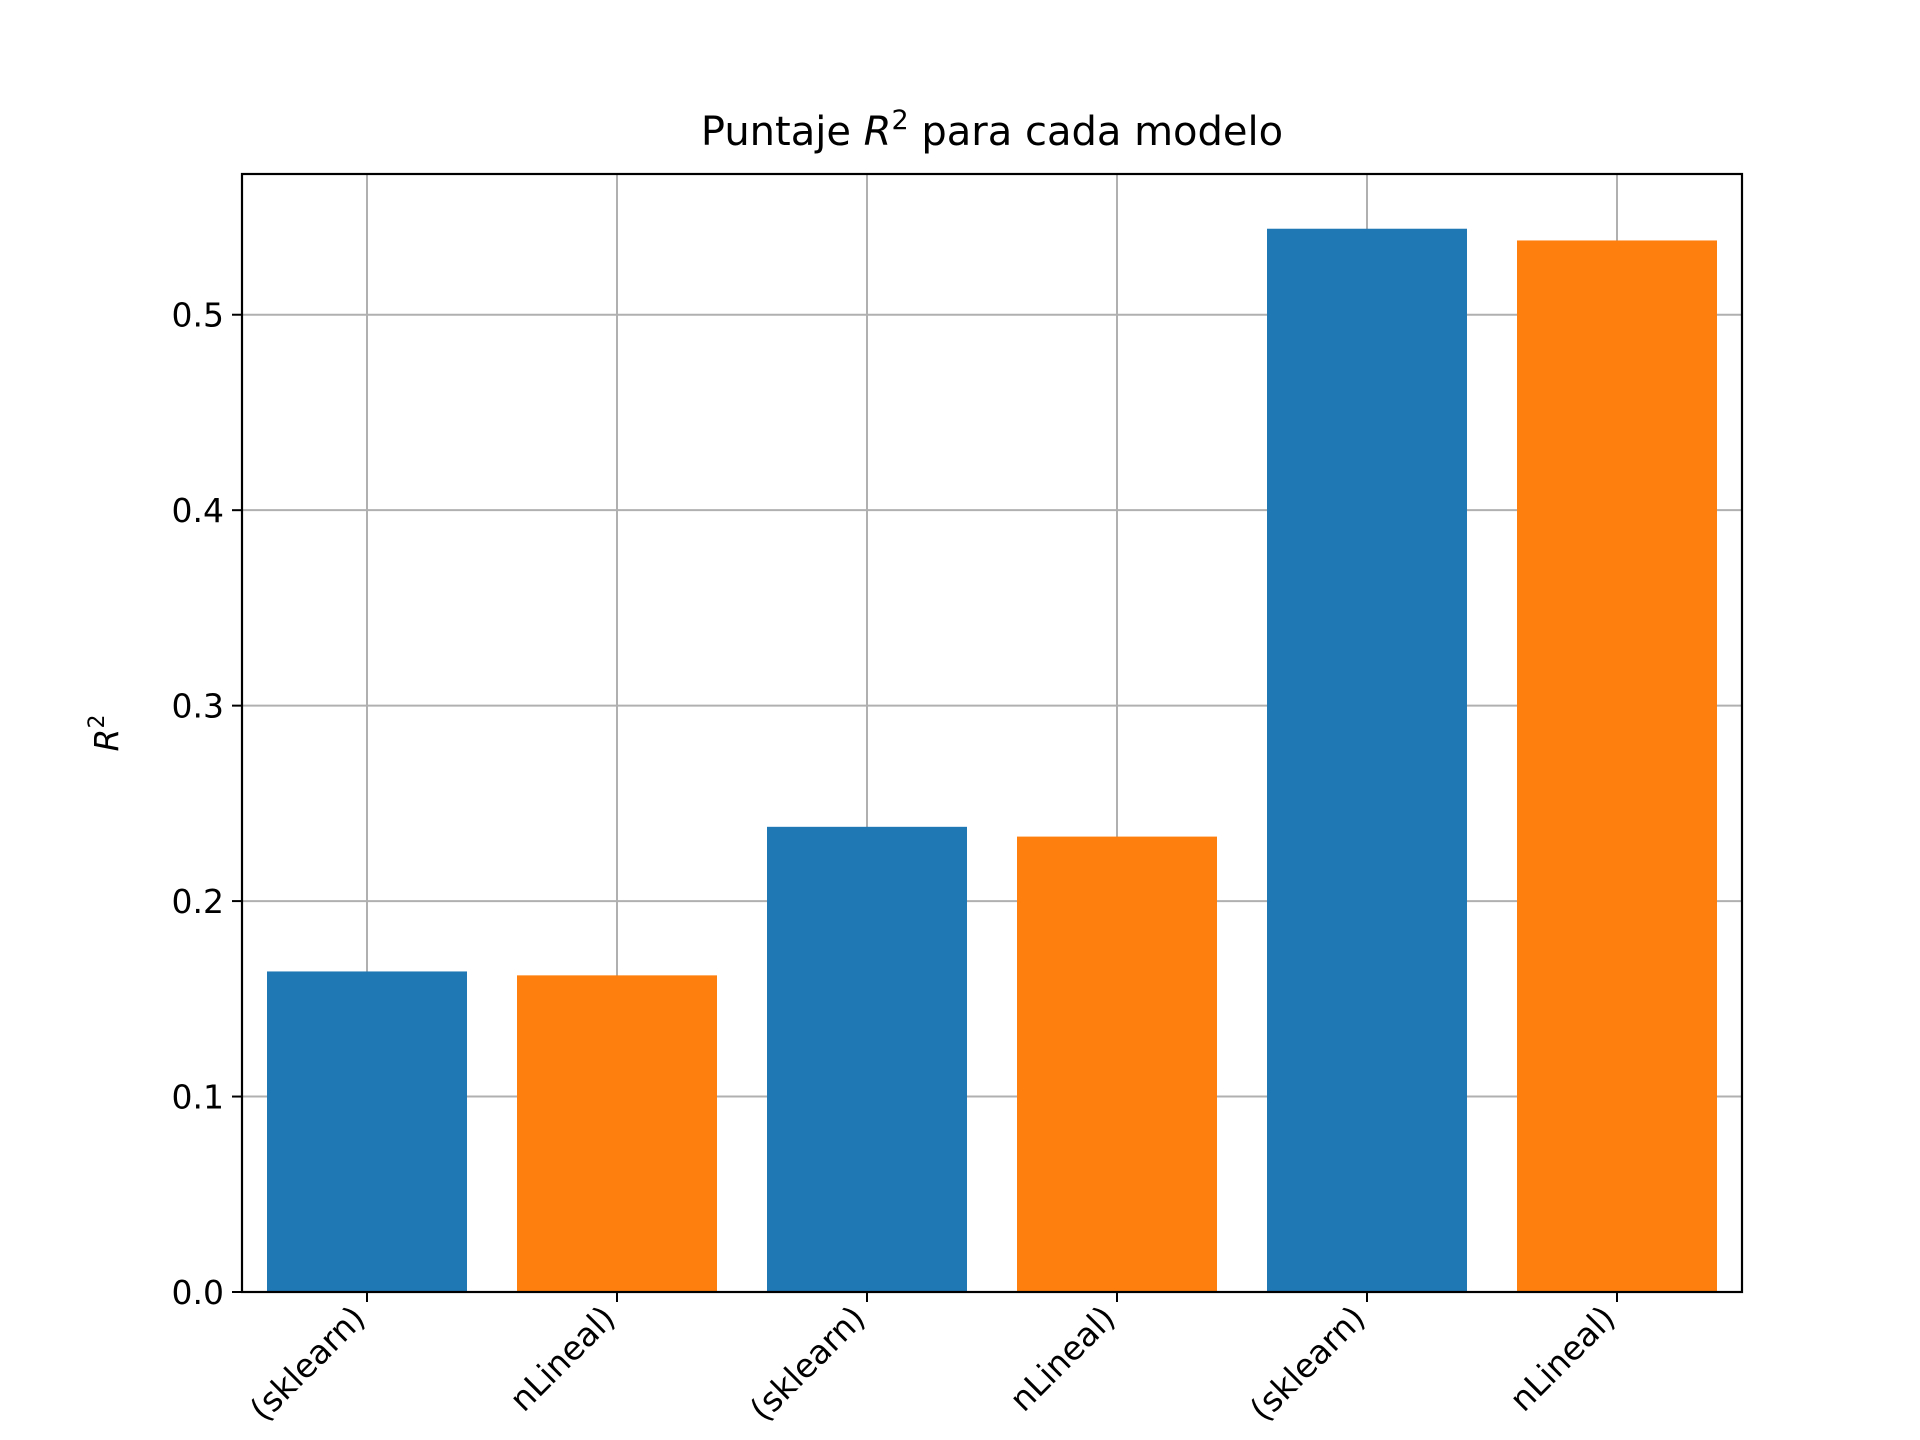  I want to click on title-superscript: 2, so click(899, 120).